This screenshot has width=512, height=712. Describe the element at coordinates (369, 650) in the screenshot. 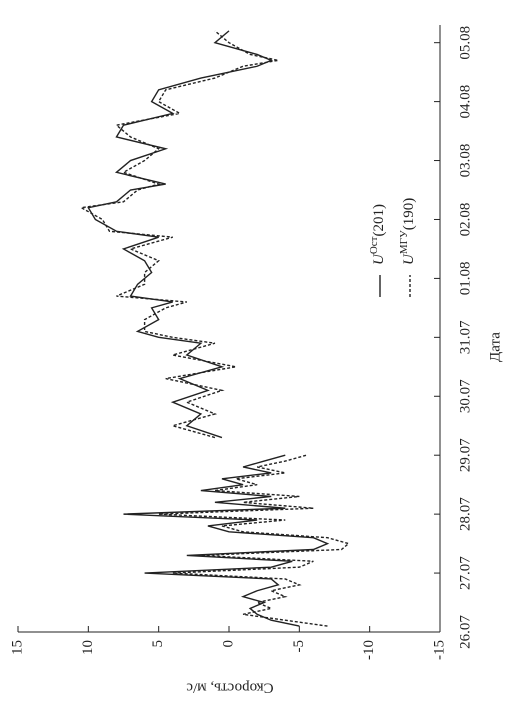

I see `y-tick-label: -10` at that location.